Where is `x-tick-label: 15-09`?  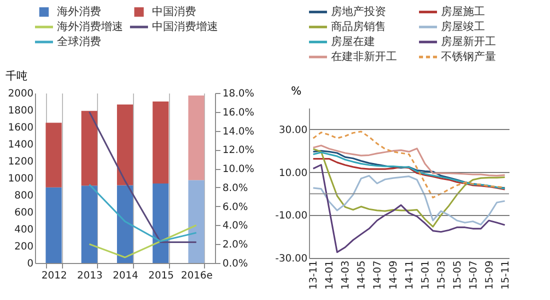 x-tick-label: 15-09 is located at coordinates (490, 275).